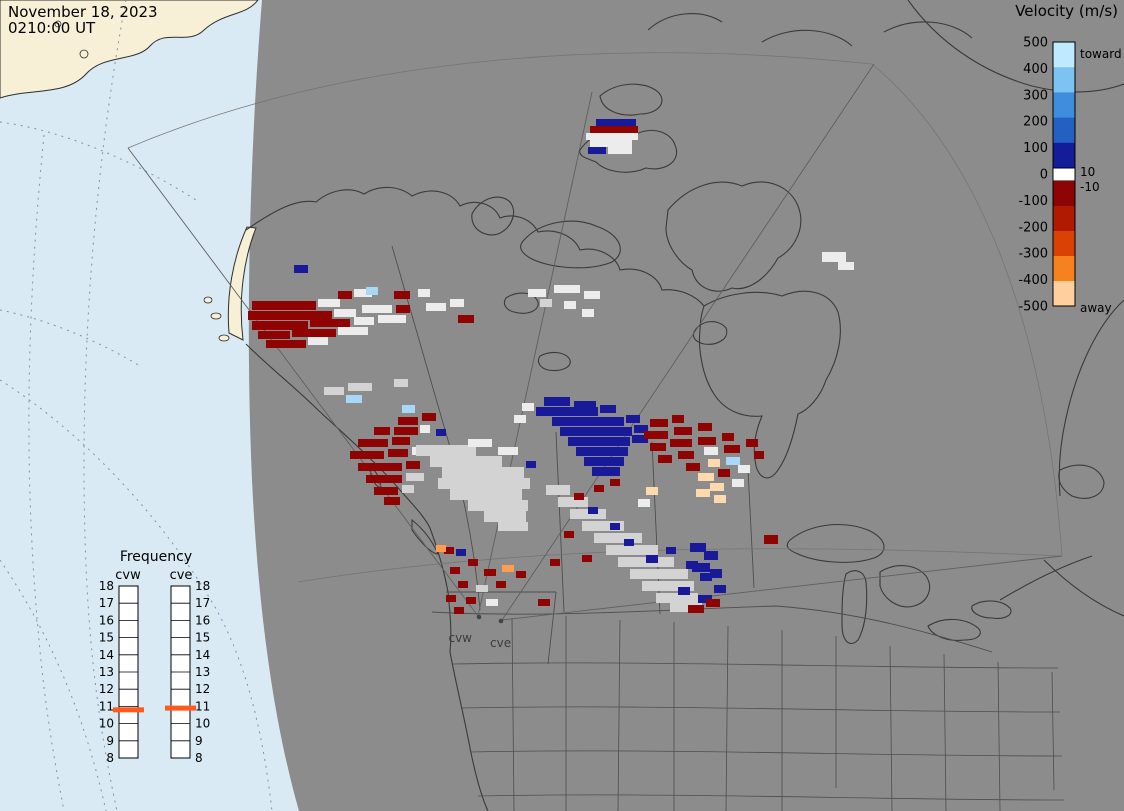 The width and height of the screenshot is (1124, 811). I want to click on velocity-tick-label: 200, so click(1035, 122).